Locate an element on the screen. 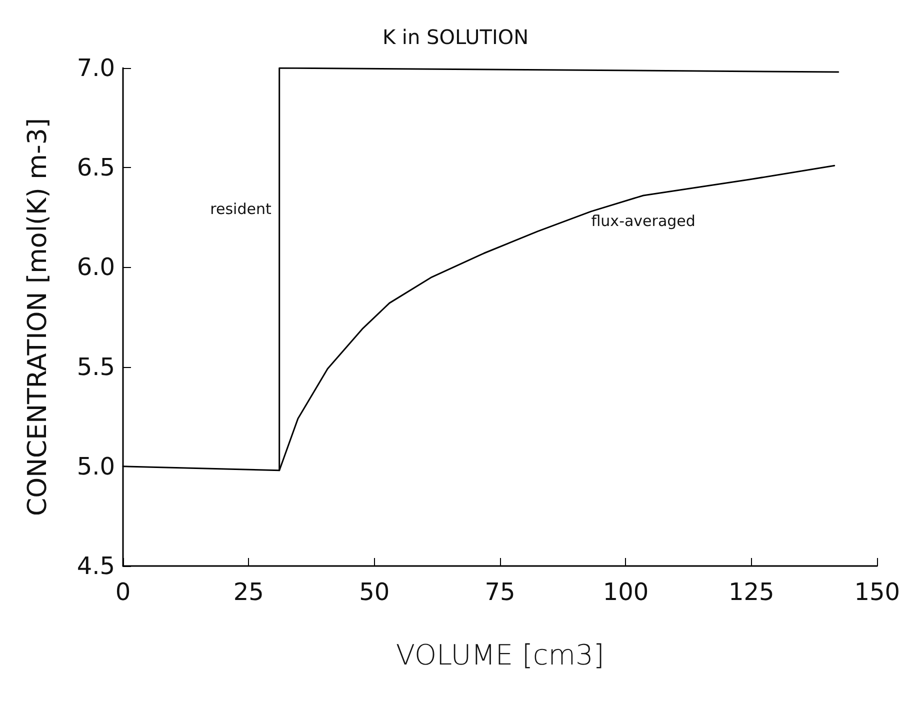  series-label: flux-averaged is located at coordinates (643, 221).